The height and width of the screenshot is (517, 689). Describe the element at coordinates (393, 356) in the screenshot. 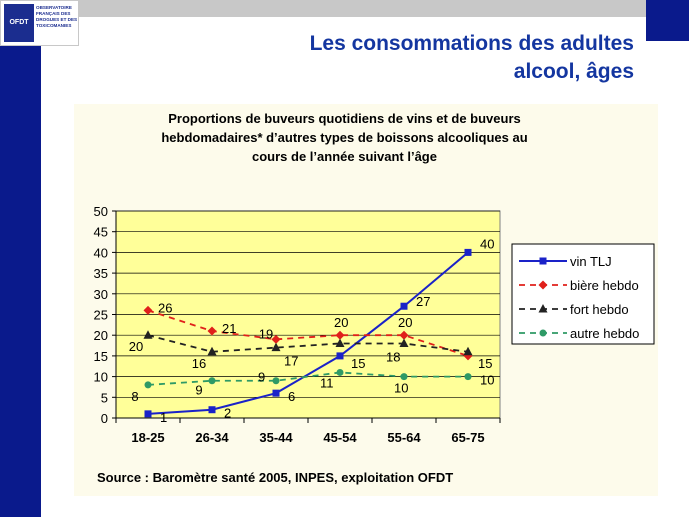

I see `data-label: 18` at that location.